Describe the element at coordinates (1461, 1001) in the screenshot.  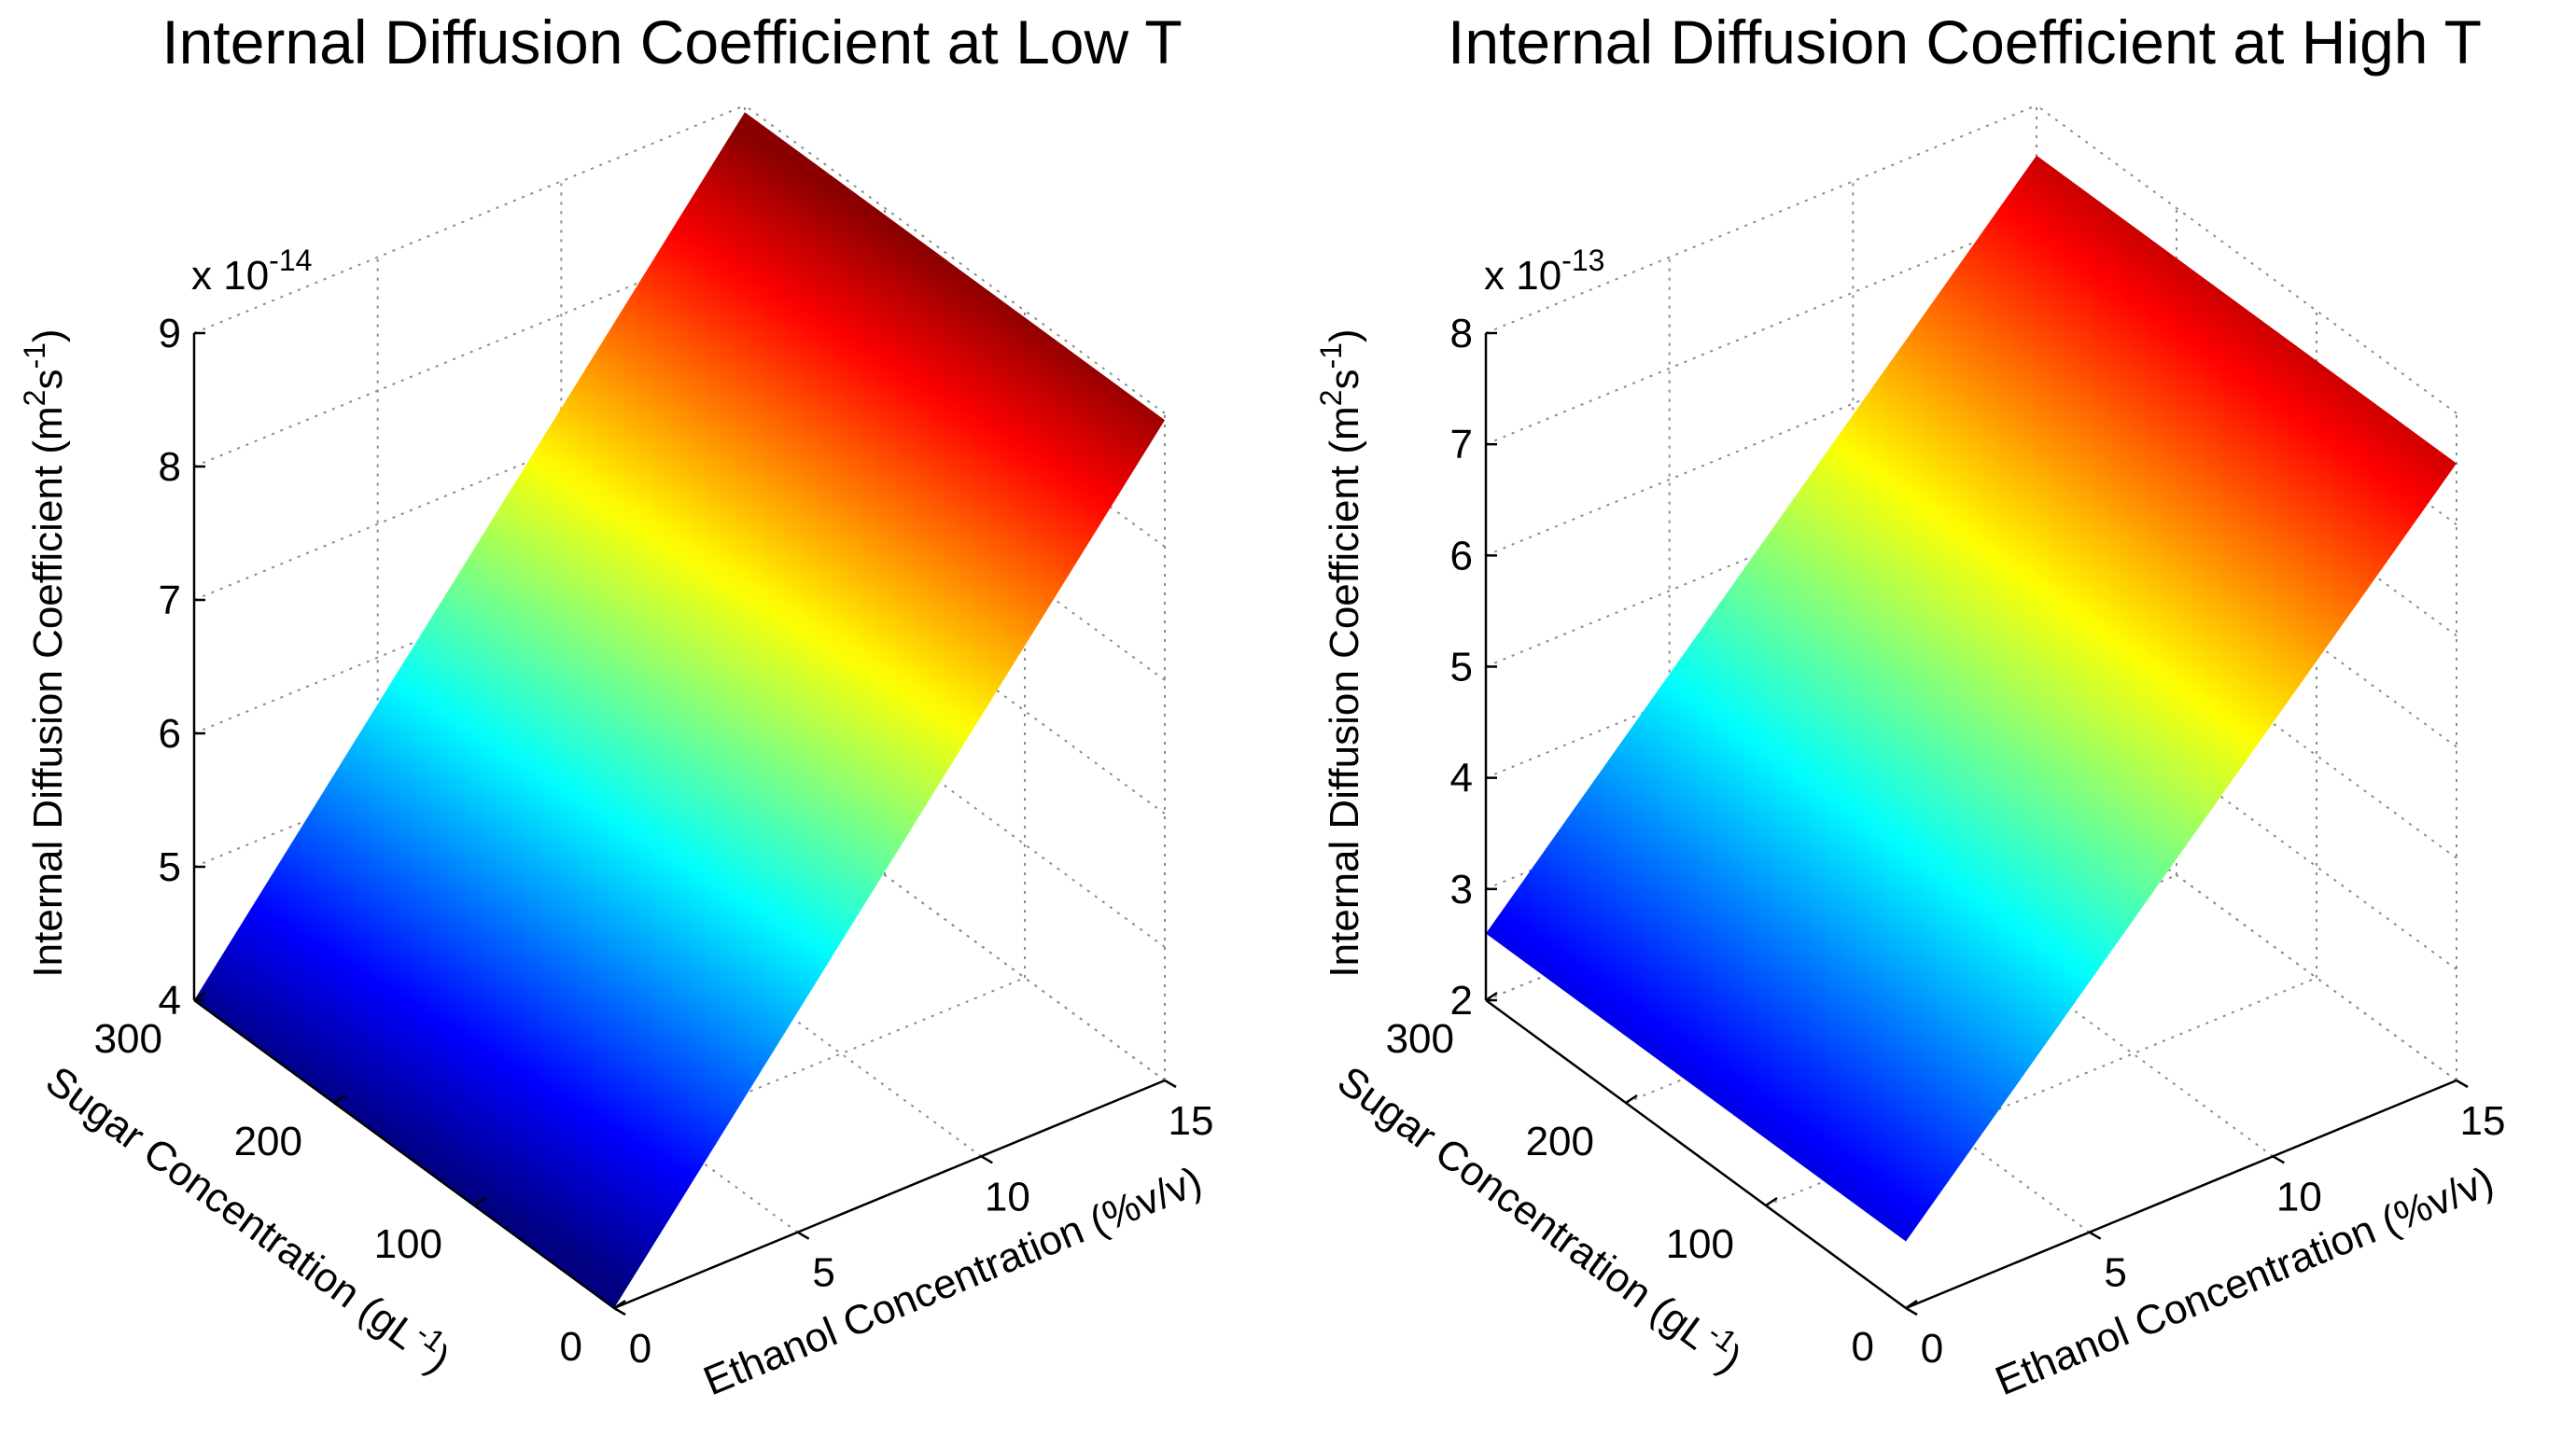
I see `z-tick-label: 2` at that location.